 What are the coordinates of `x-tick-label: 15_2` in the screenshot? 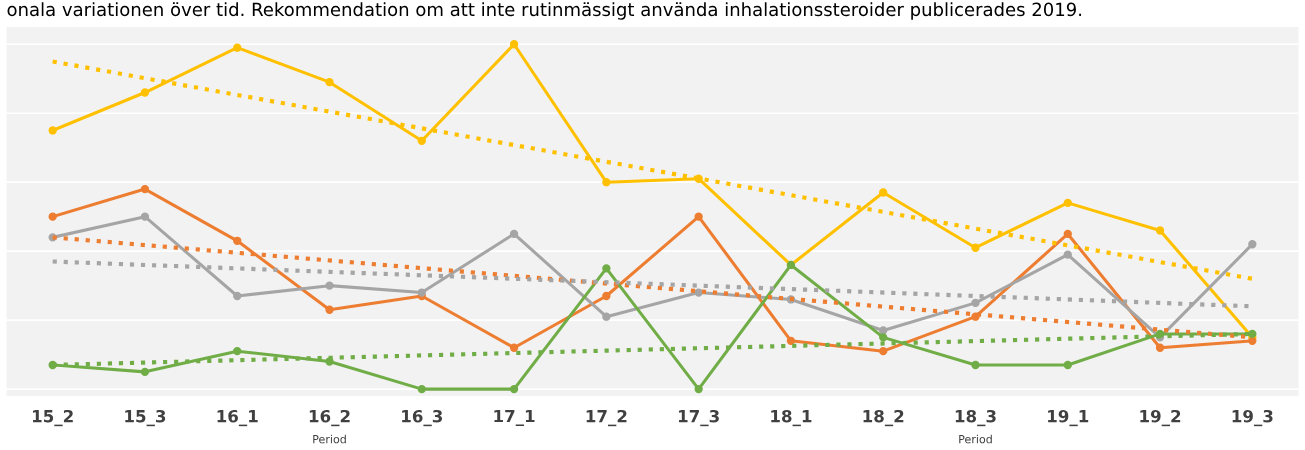 It's located at (52, 418).